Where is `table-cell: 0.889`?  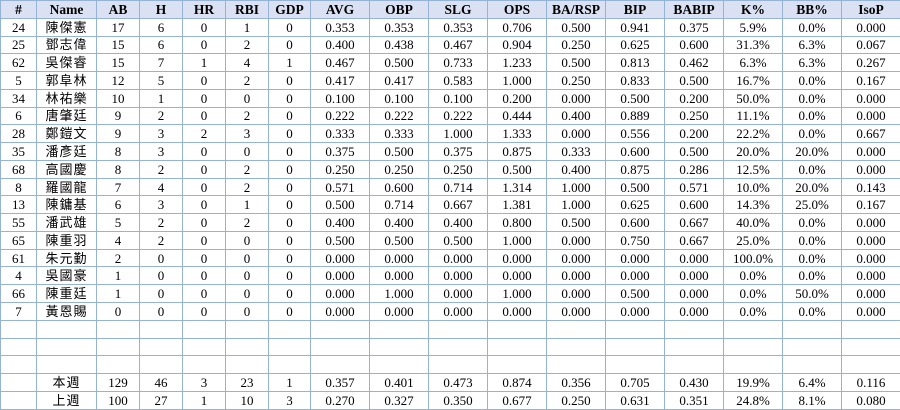
table-cell: 0.889 is located at coordinates (635, 116).